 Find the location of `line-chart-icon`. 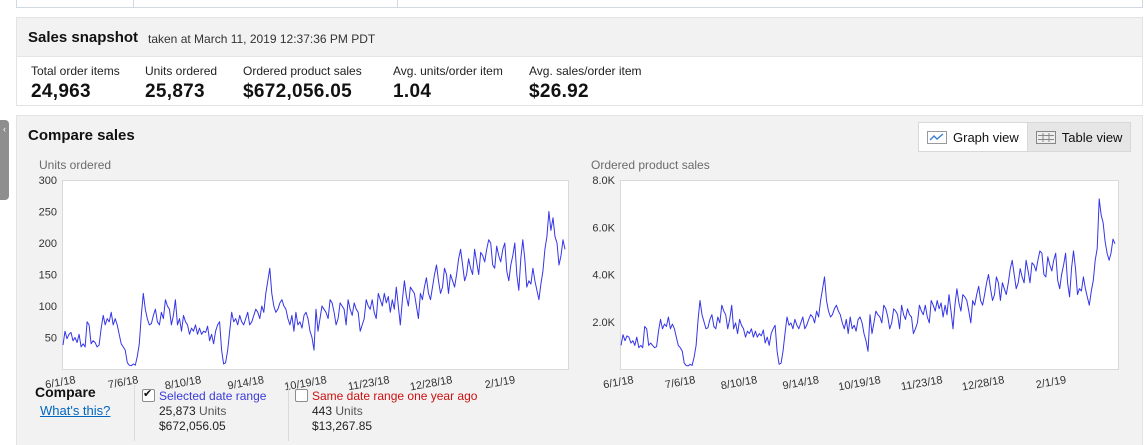

line-chart-icon is located at coordinates (937, 137).